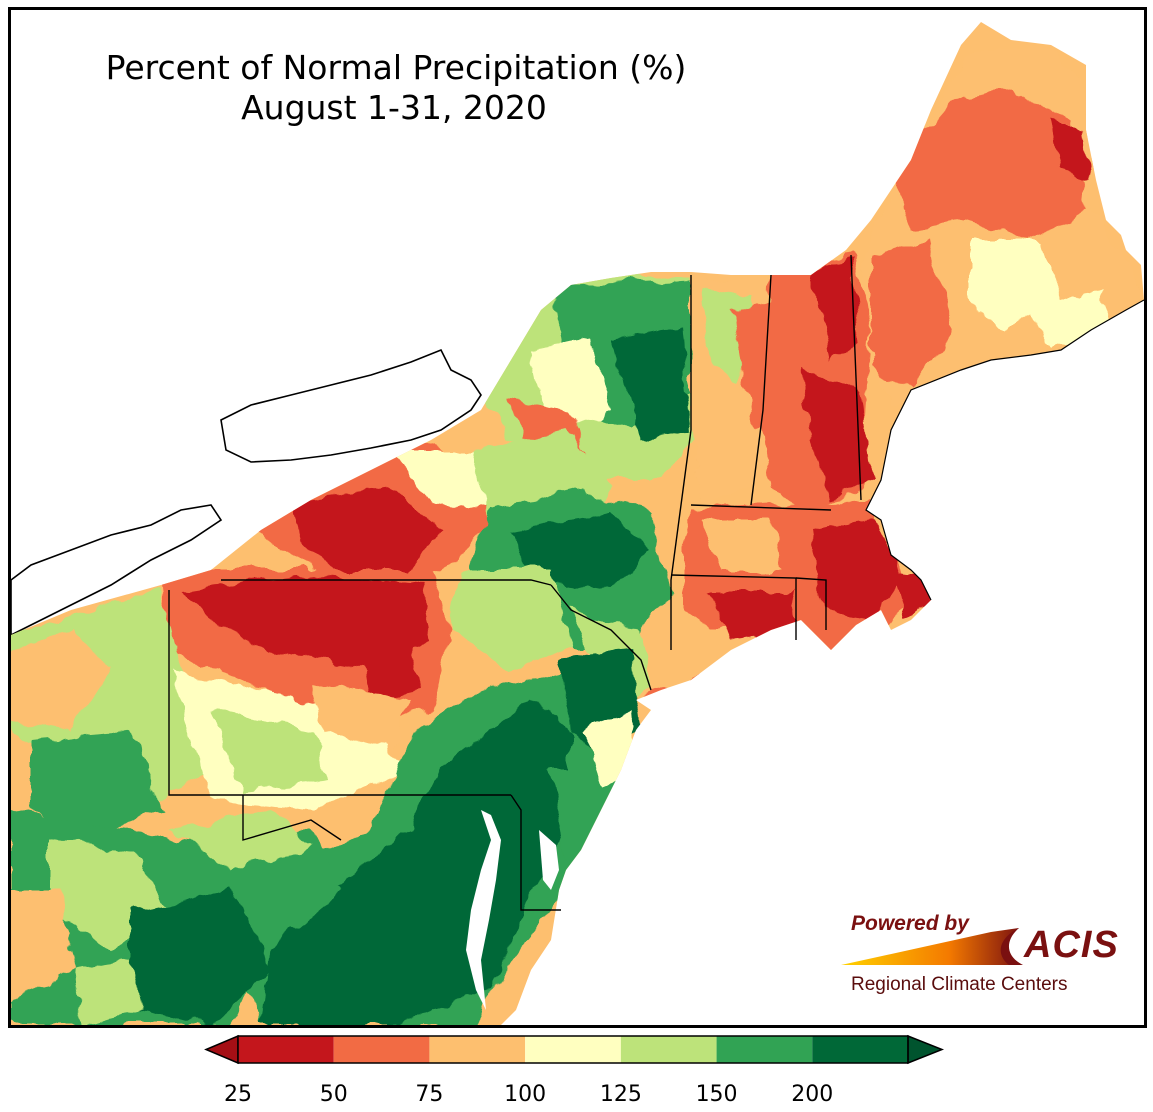  I want to click on acis-swoosh-icon, so click(932, 946).